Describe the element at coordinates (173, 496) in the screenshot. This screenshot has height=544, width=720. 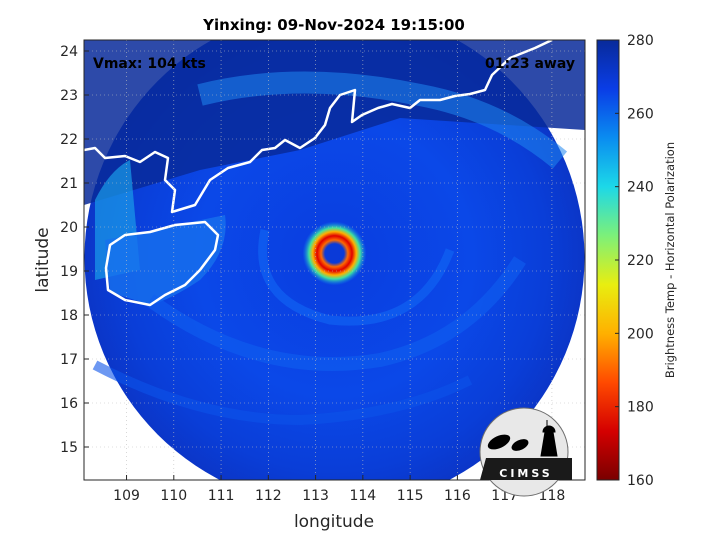
I see `x-tick-label: 110` at that location.